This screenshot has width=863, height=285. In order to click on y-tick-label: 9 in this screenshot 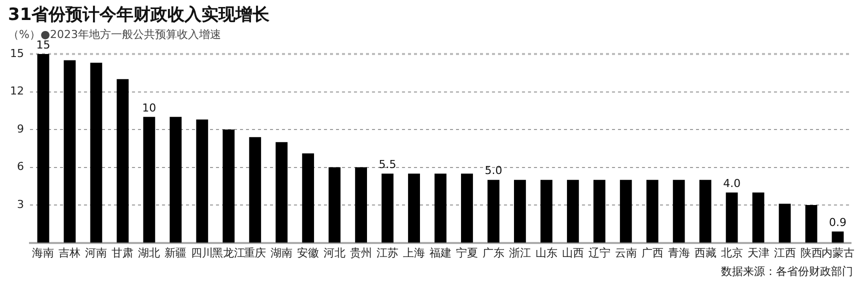, I will do `click(20, 129)`.